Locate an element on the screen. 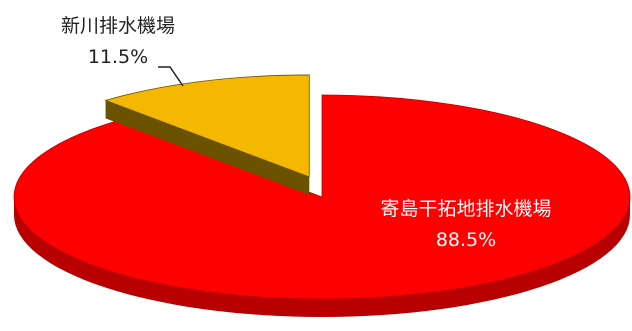 This screenshot has height=331, width=632. slice-value-yorishima: 88.5% is located at coordinates (466, 240).